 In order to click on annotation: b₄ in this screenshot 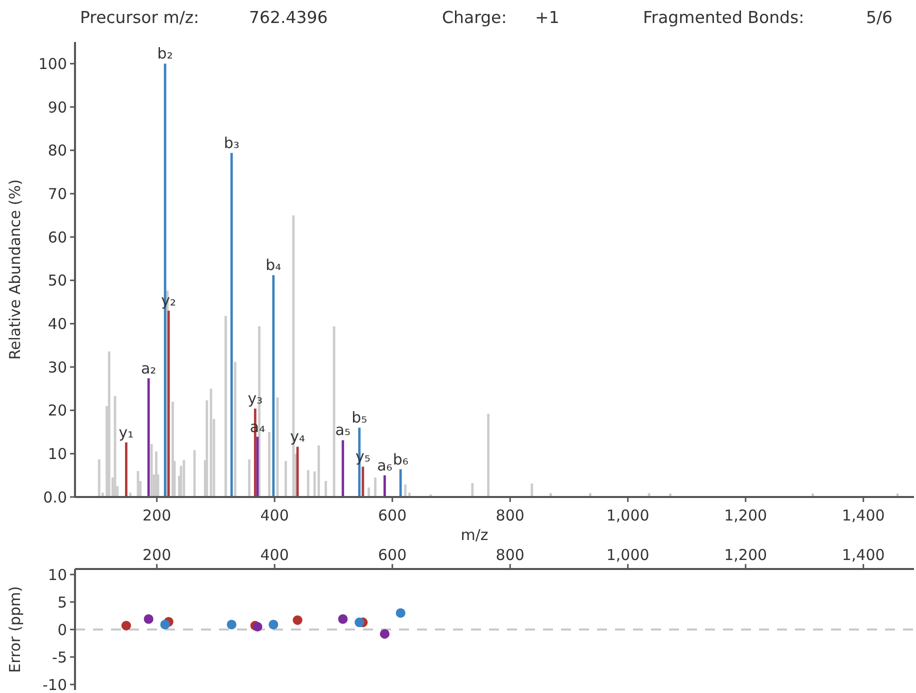, I will do `click(274, 265)`.